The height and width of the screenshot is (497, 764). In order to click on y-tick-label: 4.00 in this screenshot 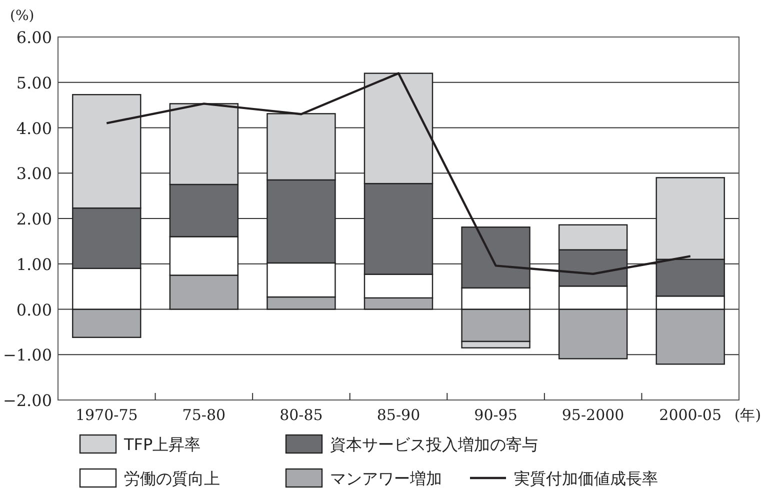, I will do `click(34, 128)`.